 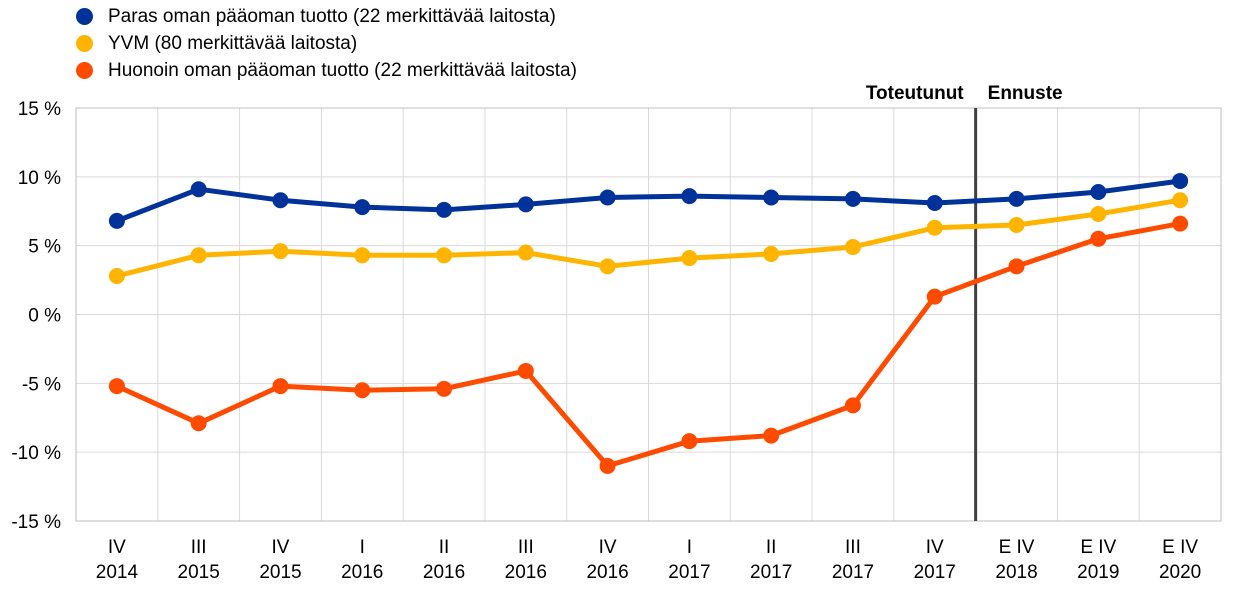 I want to click on realized-label: Toteutunut, so click(x=915, y=93).